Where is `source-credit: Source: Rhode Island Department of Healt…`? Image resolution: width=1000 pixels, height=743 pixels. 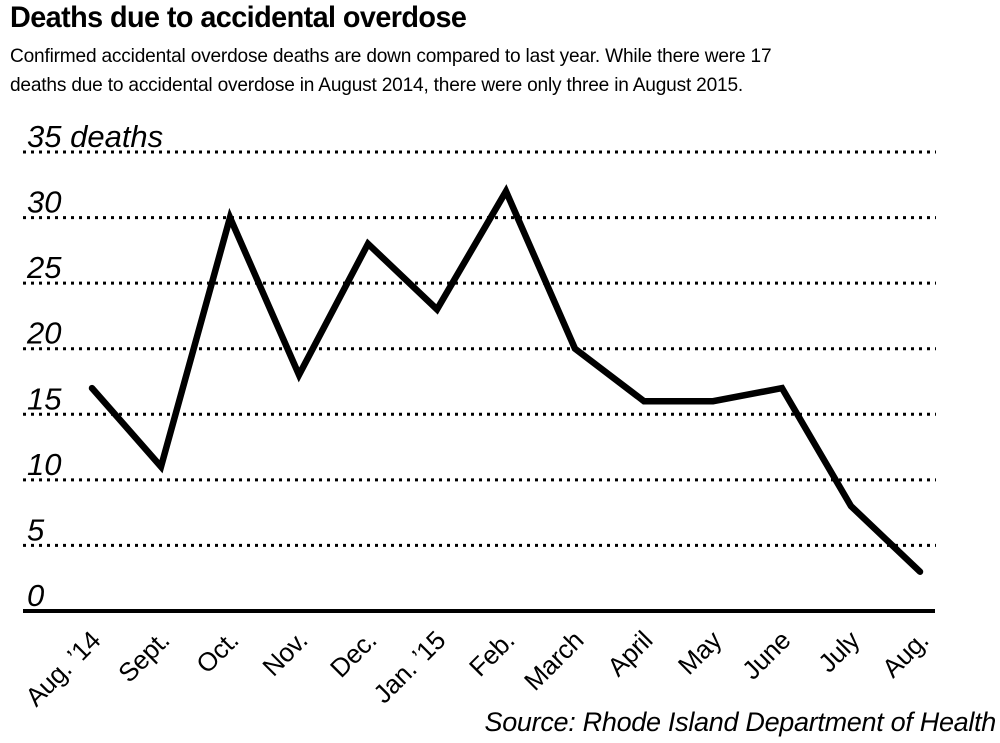 source-credit: Source: Rhode Island Department of Healt… is located at coordinates (740, 722).